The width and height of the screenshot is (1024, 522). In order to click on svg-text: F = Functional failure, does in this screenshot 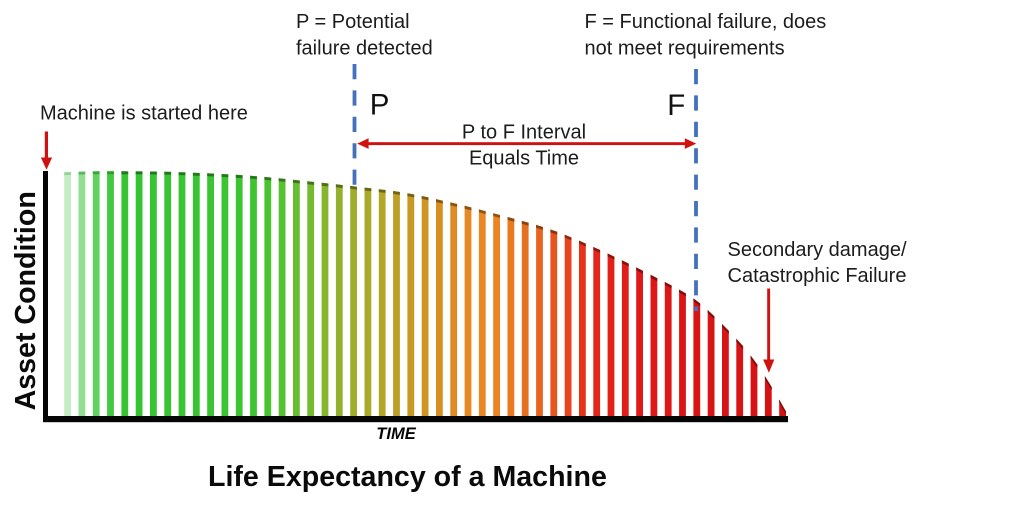, I will do `click(706, 22)`.